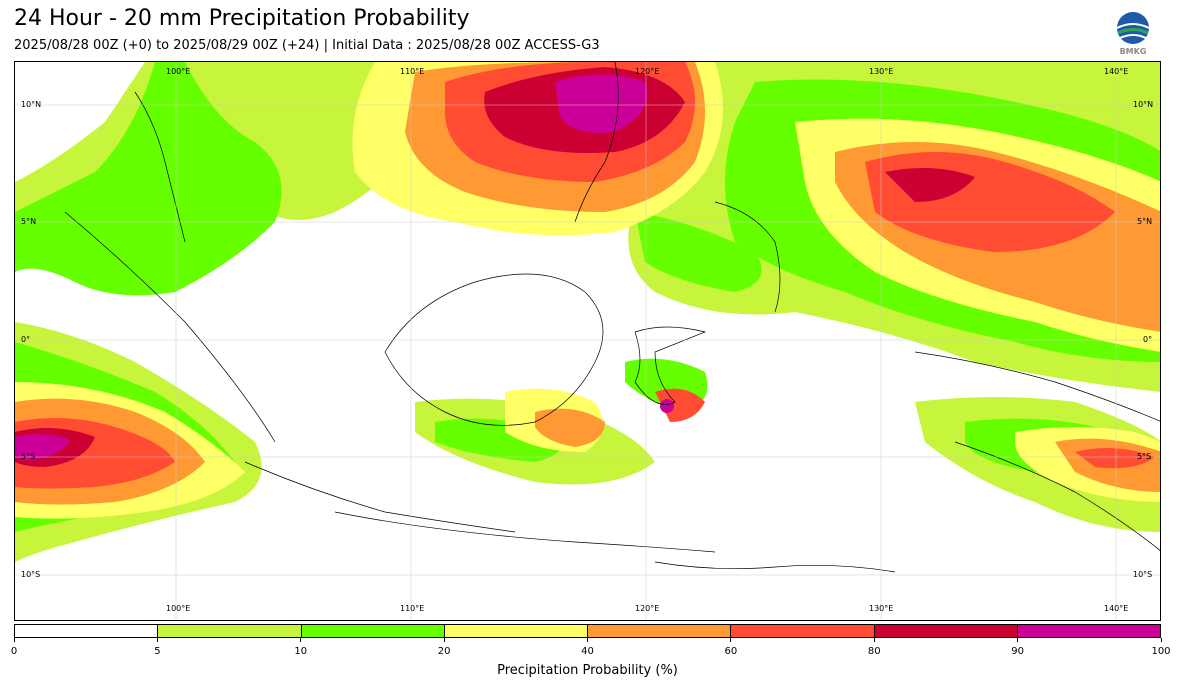 This screenshot has width=1180, height=690. I want to click on colorbar-tick-label-3: 20, so click(444, 651).